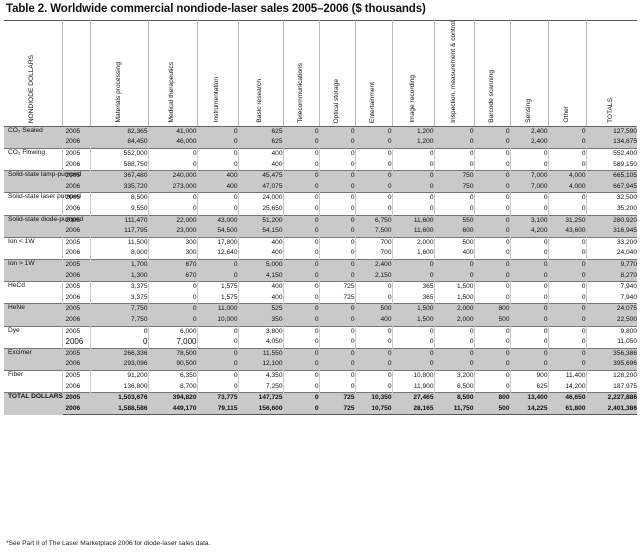 Image resolution: width=640 pixels, height=555 pixels. Describe the element at coordinates (218, 287) in the screenshot. I see `value-cell: 1,575` at that location.